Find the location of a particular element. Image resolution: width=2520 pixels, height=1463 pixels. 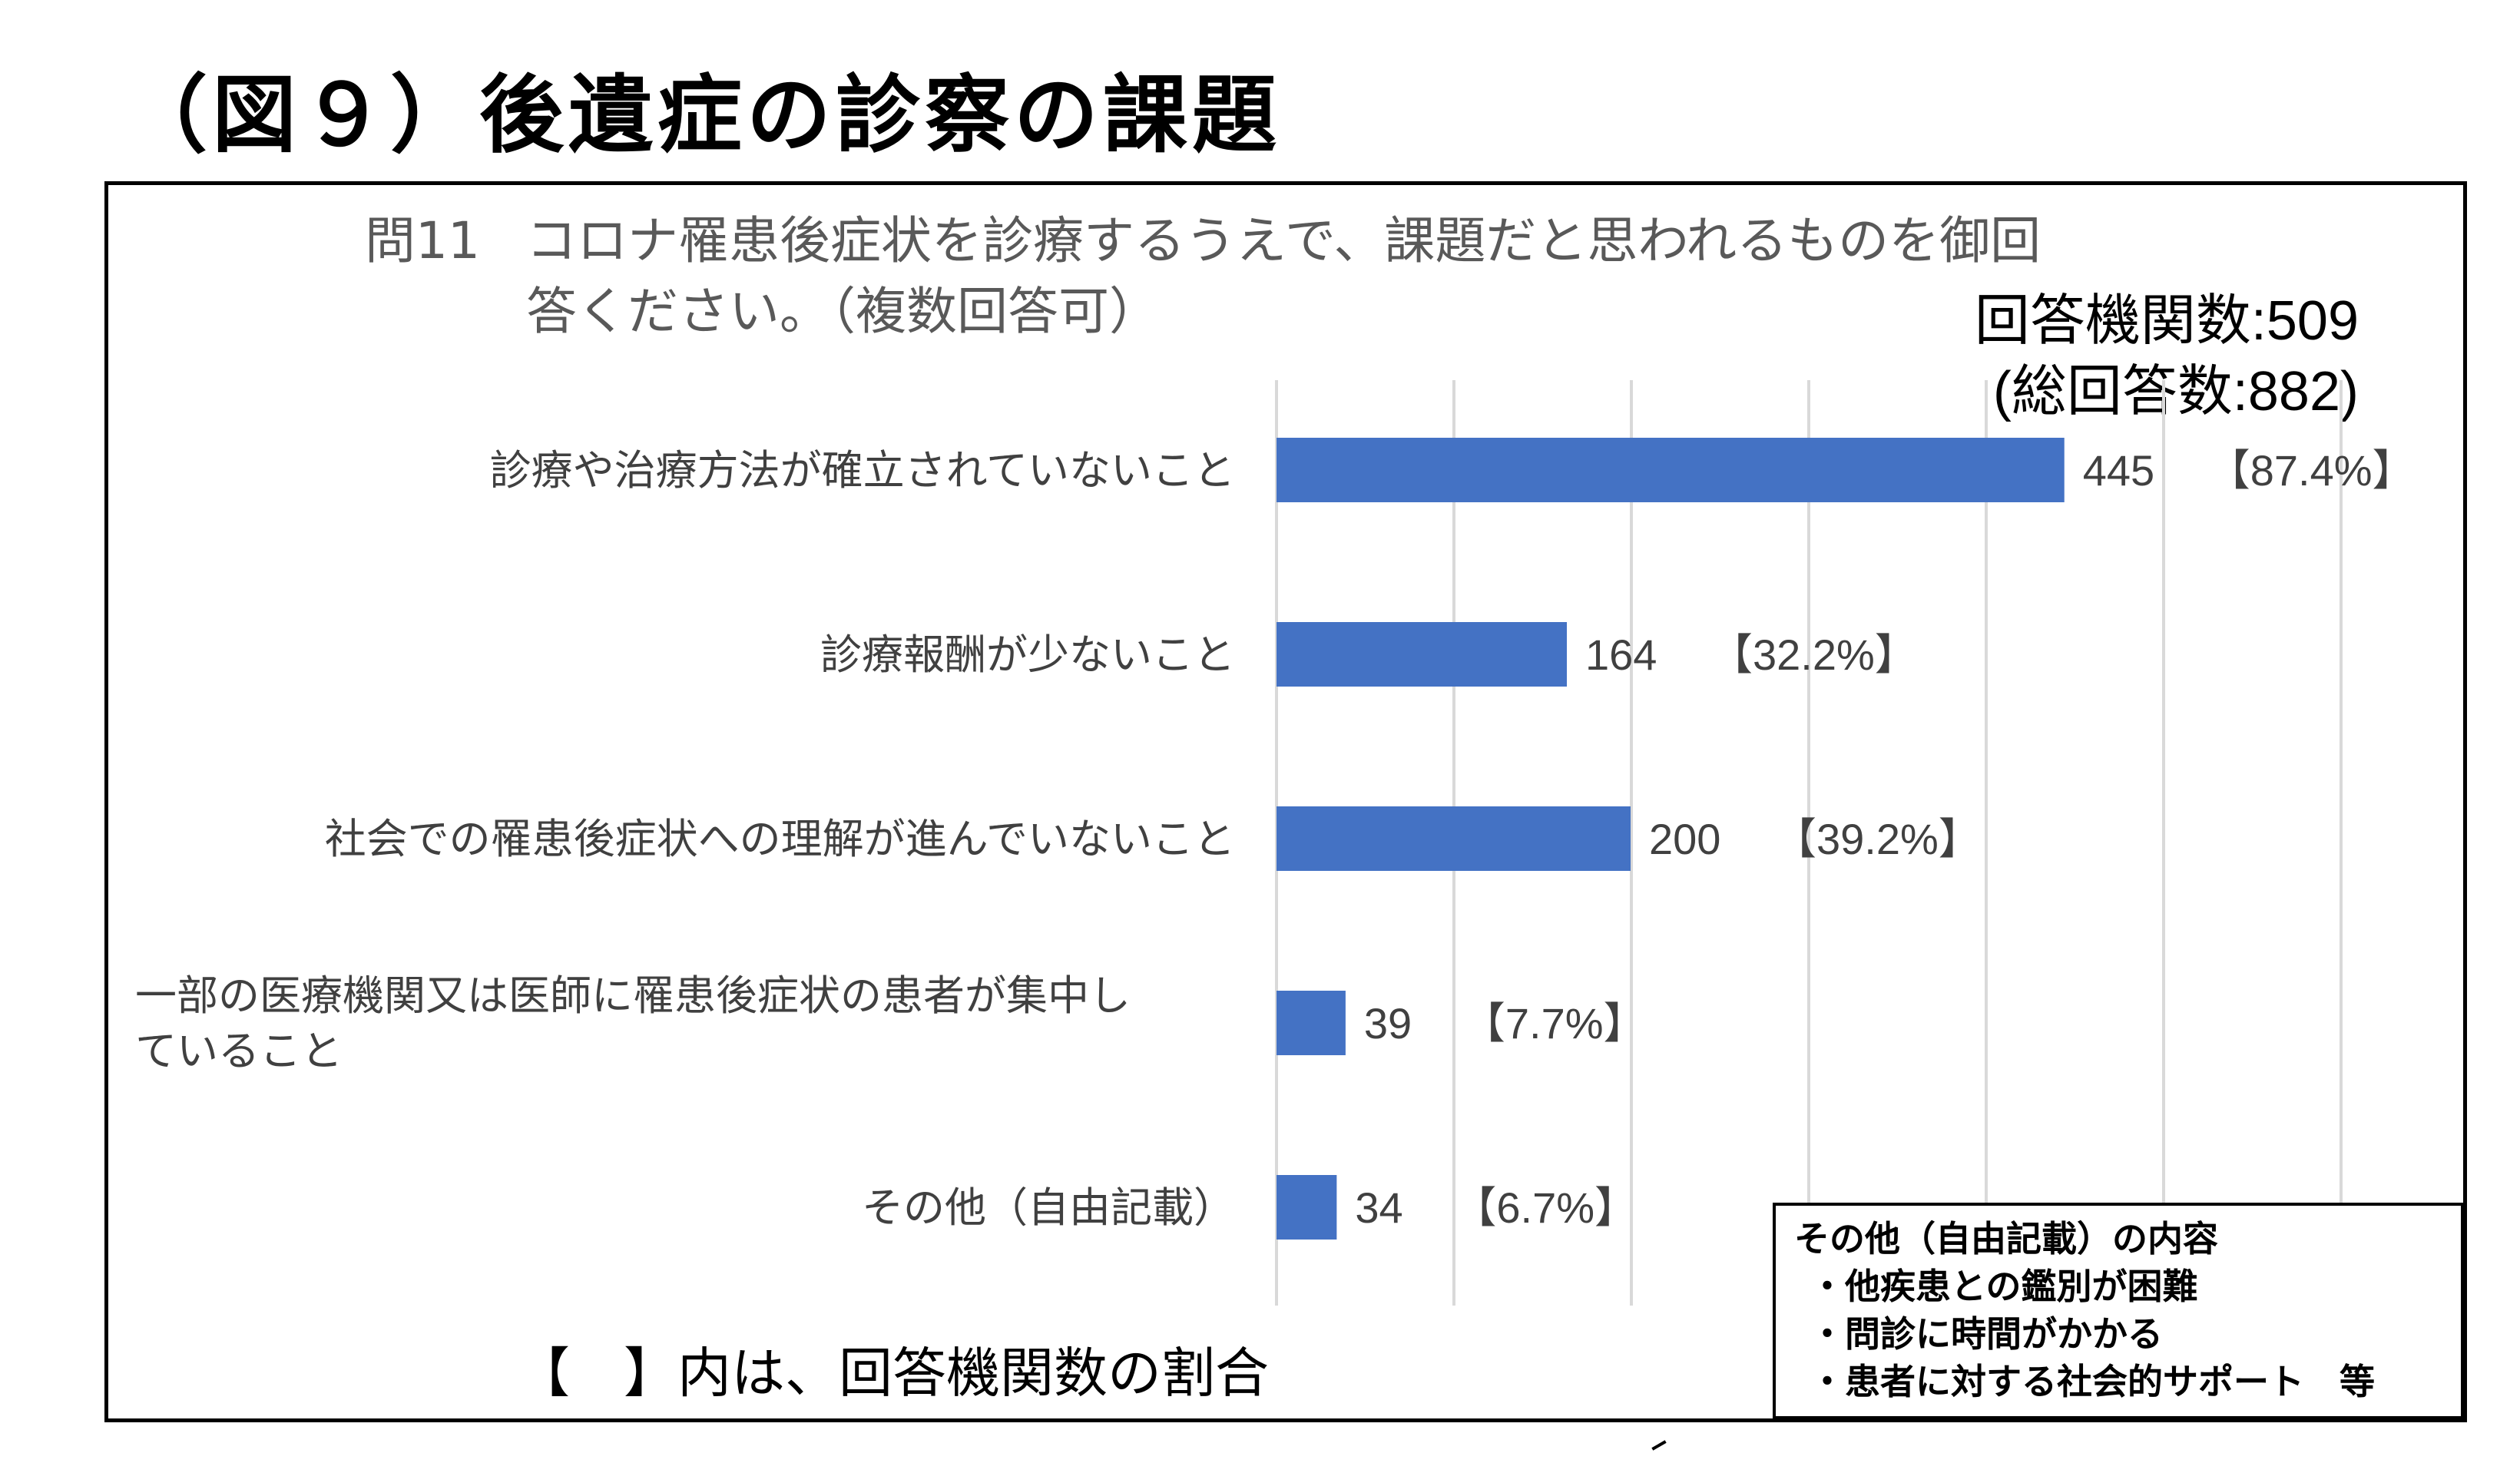

response-counts: 回答機関数:509 (総回答数:882) is located at coordinates (2167, 356).